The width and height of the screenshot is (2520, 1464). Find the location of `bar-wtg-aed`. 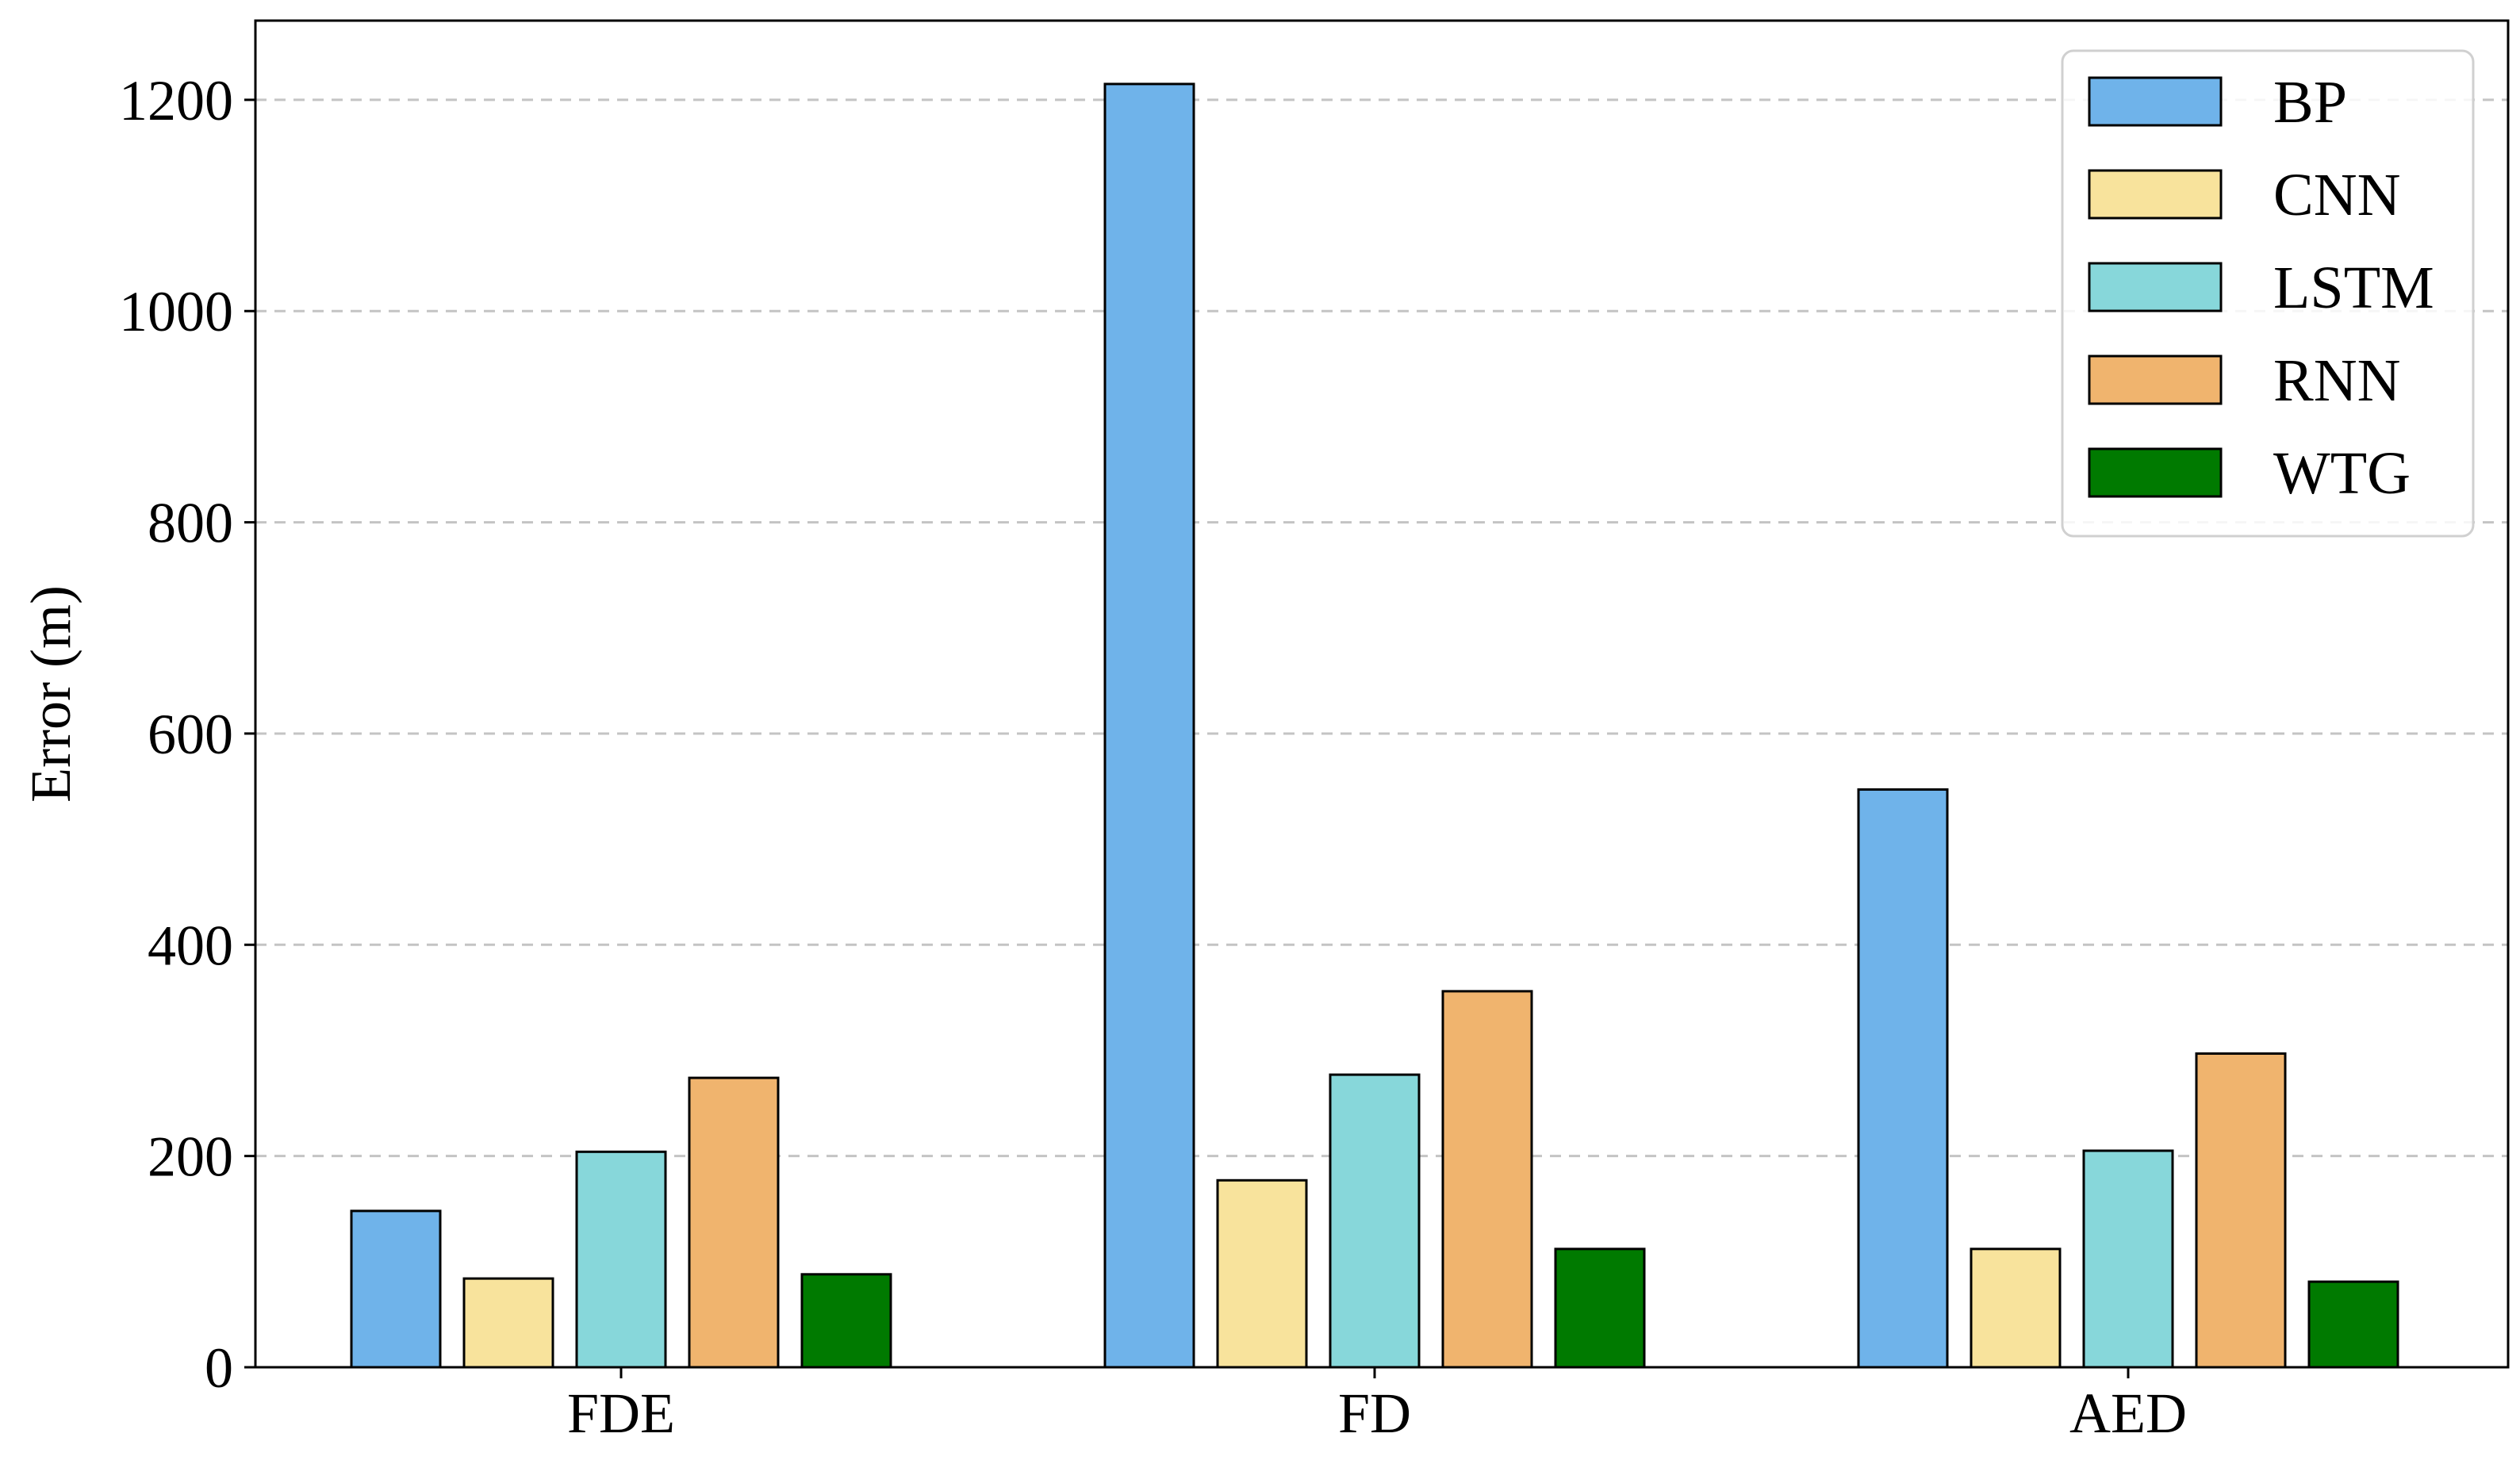

bar-wtg-aed is located at coordinates (2353, 1324).